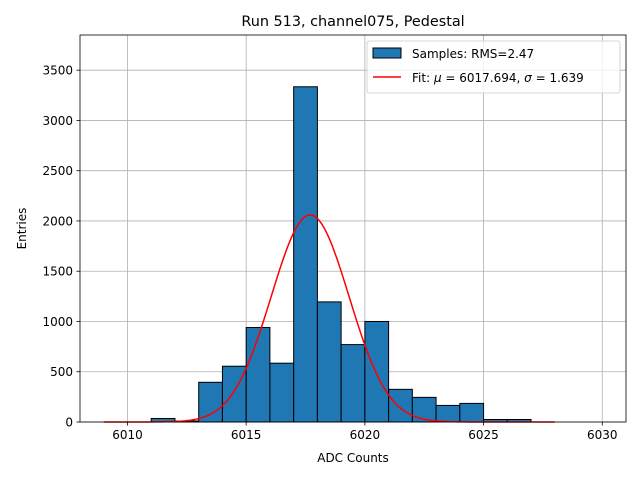  I want to click on legend-samples-label: Samples: RMS=2.47, so click(473, 54).